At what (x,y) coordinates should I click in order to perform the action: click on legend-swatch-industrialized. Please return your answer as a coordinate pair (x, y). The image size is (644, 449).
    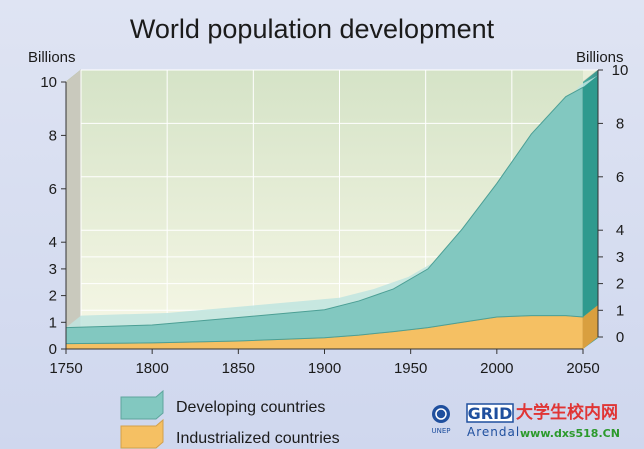
    Looking at the image, I should click on (142, 433).